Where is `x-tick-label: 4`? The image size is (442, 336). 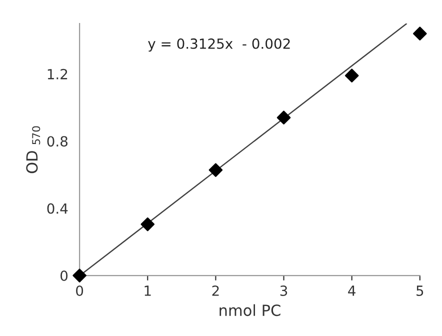 x-tick-label: 4 is located at coordinates (352, 291).